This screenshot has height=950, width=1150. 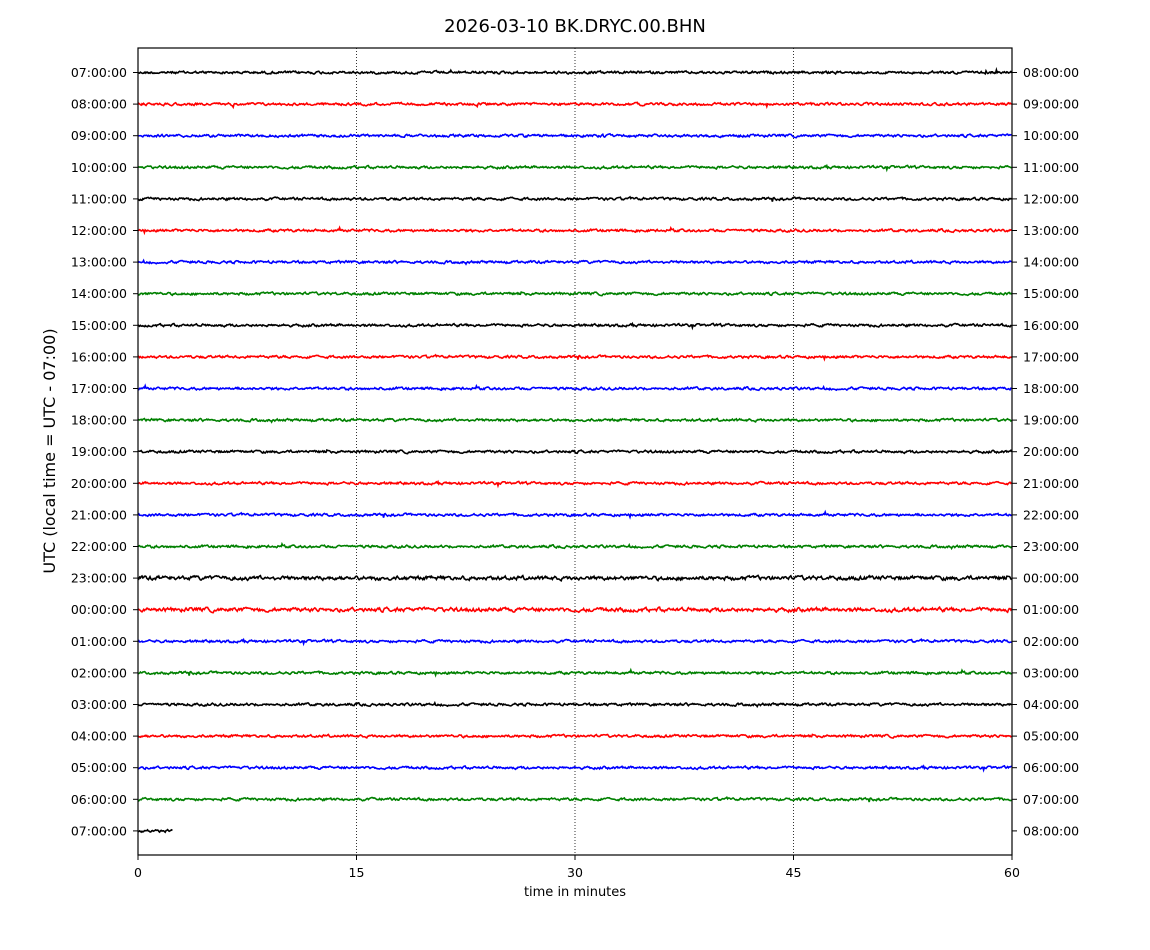 I want to click on x-tick-label: 45, so click(x=794, y=872).